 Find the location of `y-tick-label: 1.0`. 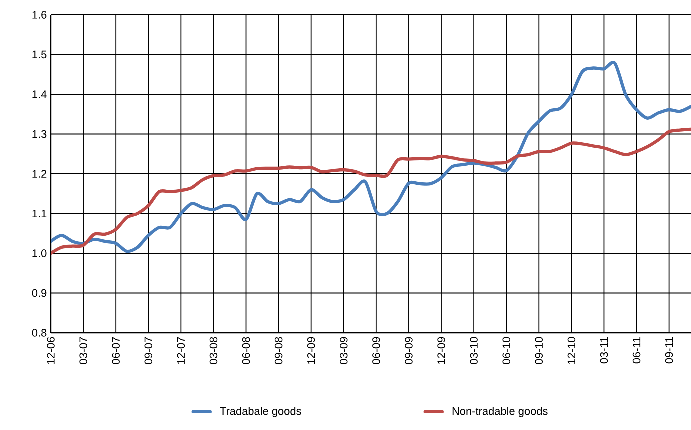

y-tick-label: 1.0 is located at coordinates (39, 254).